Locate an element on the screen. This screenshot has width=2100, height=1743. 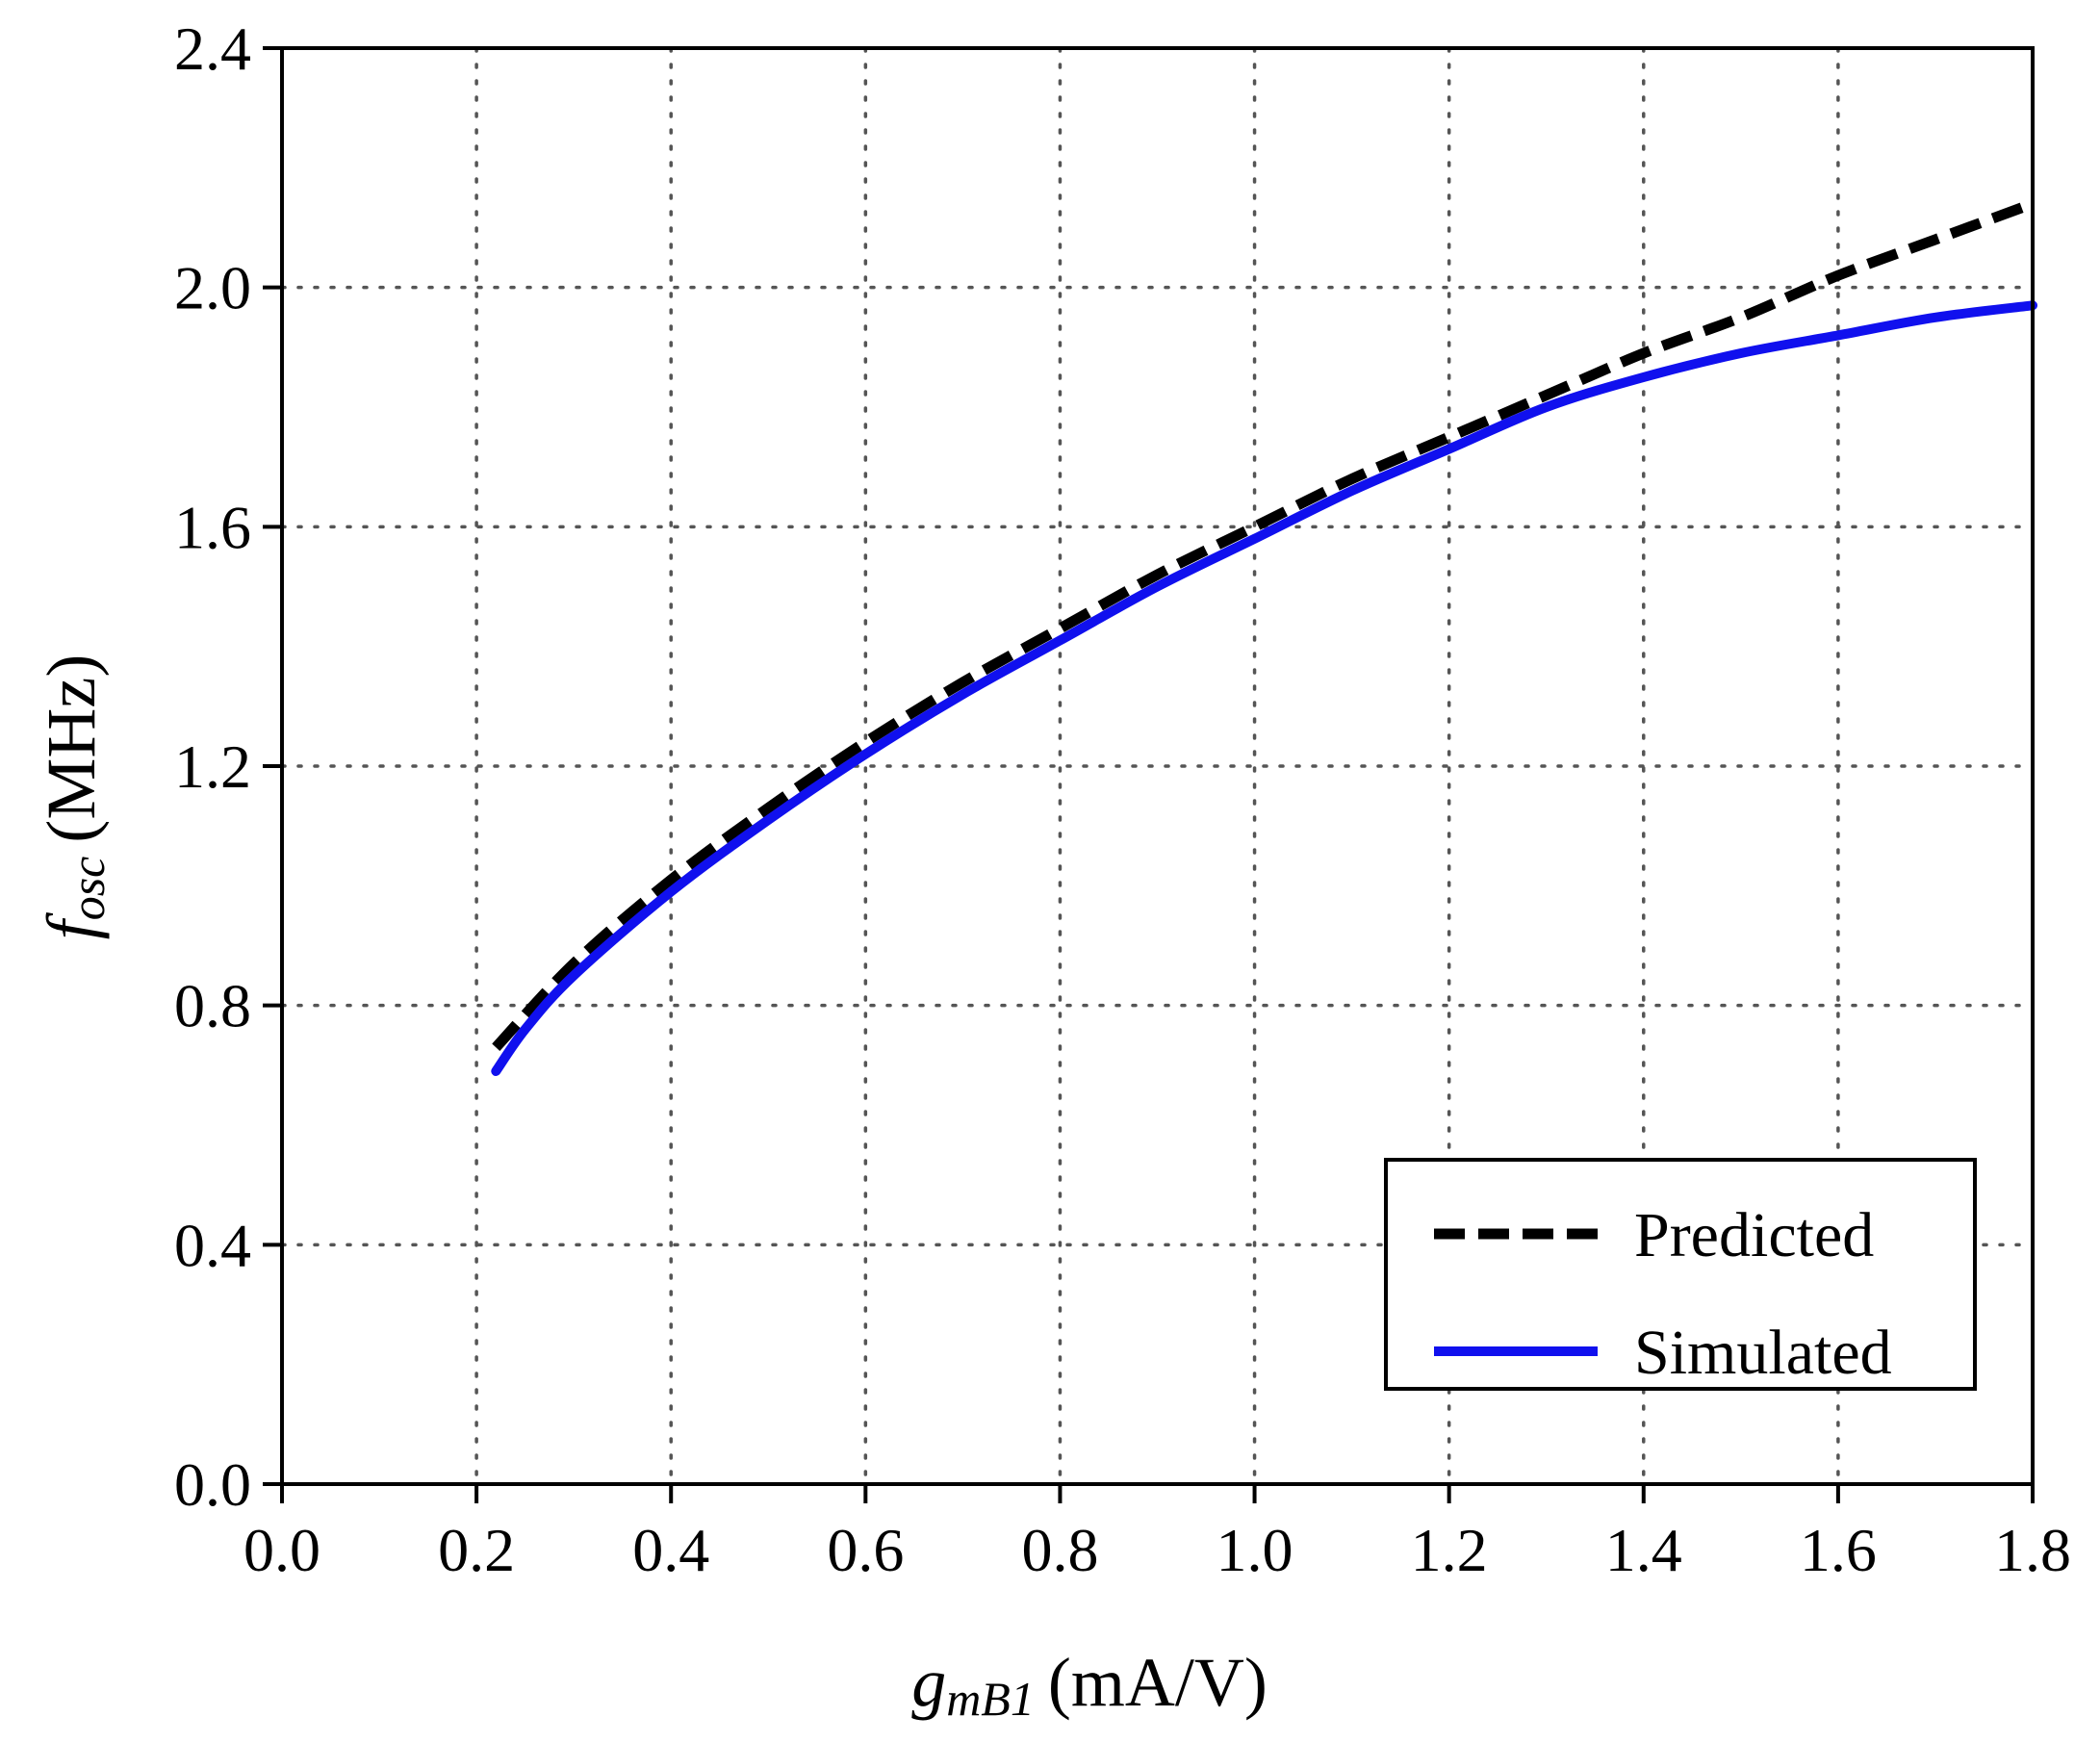
x-tick-label: 1.0 is located at coordinates (1254, 1550).